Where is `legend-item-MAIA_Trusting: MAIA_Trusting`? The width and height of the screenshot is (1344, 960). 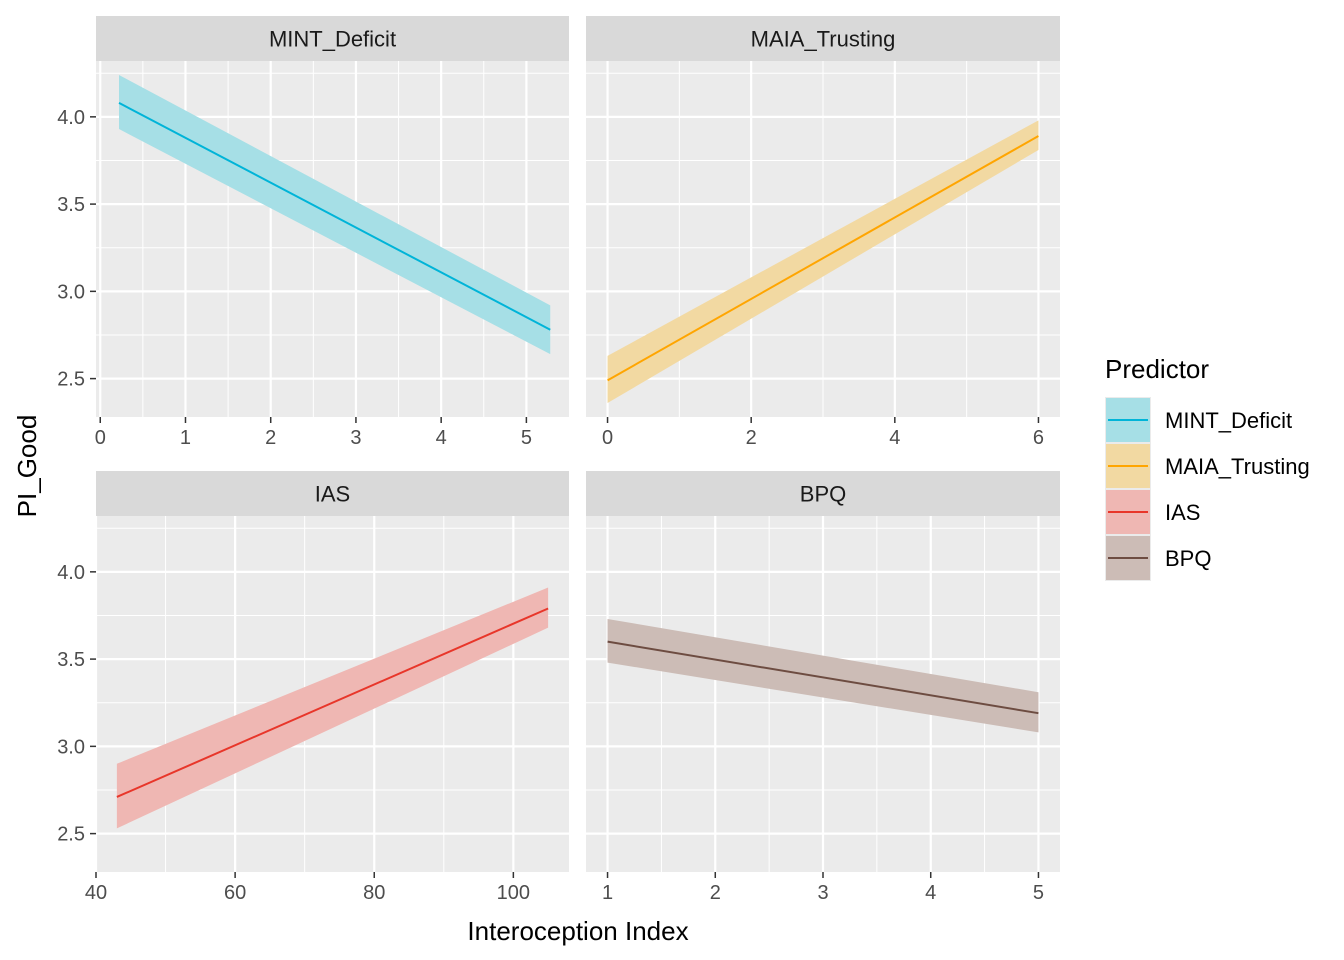 legend-item-MAIA_Trusting: MAIA_Trusting is located at coordinates (1207, 466).